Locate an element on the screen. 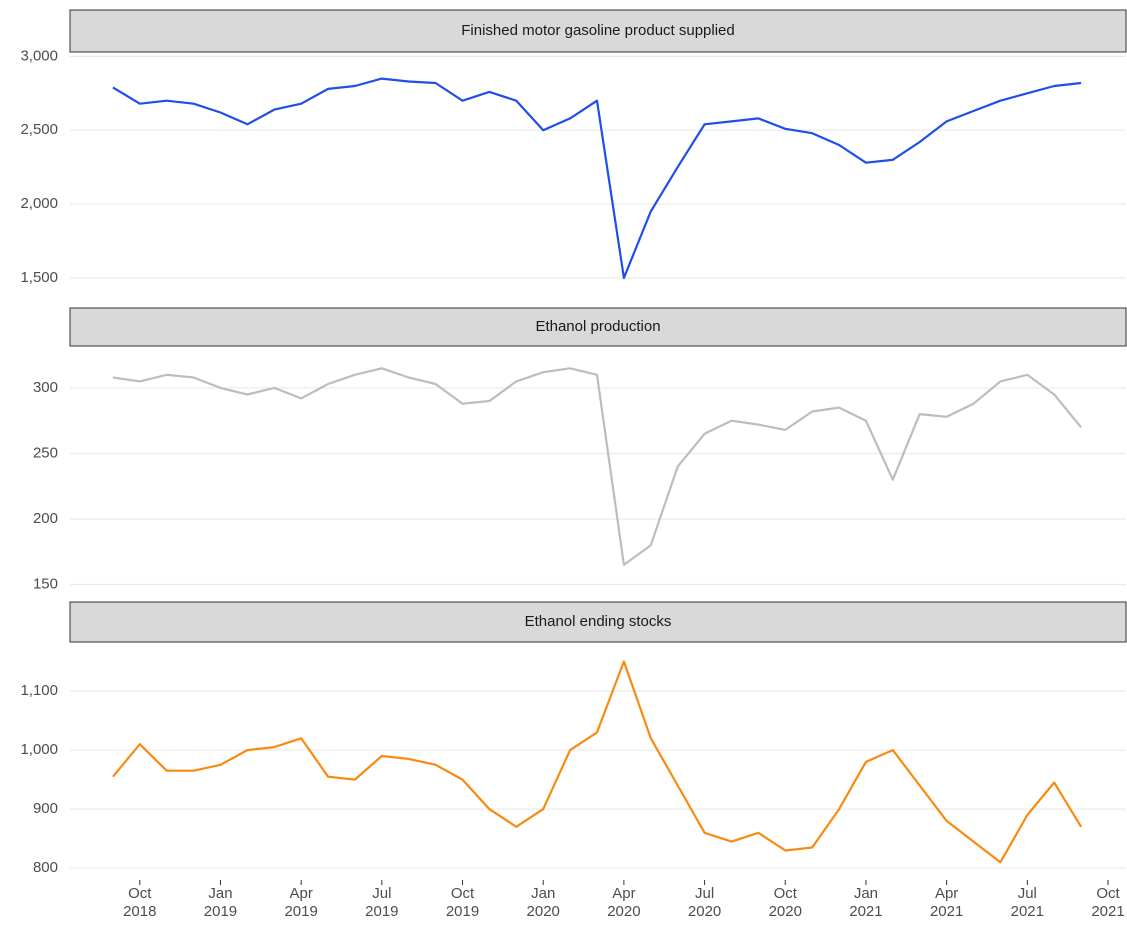  y-tick-label: 1,000 is located at coordinates (39, 749).